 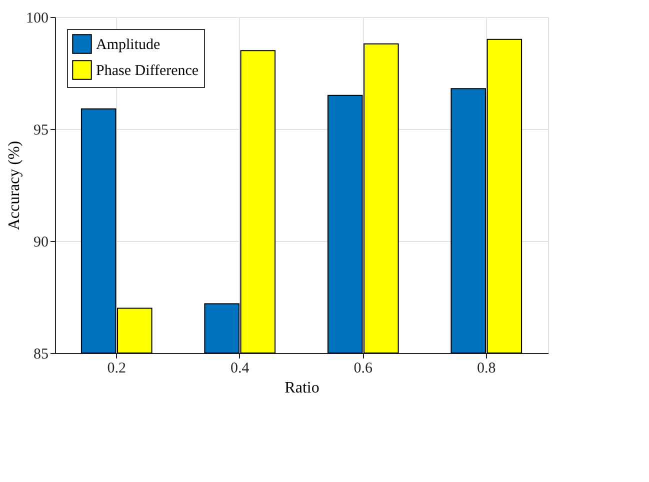 What do you see at coordinates (41, 354) in the screenshot?
I see `y-tick-label: 85` at bounding box center [41, 354].